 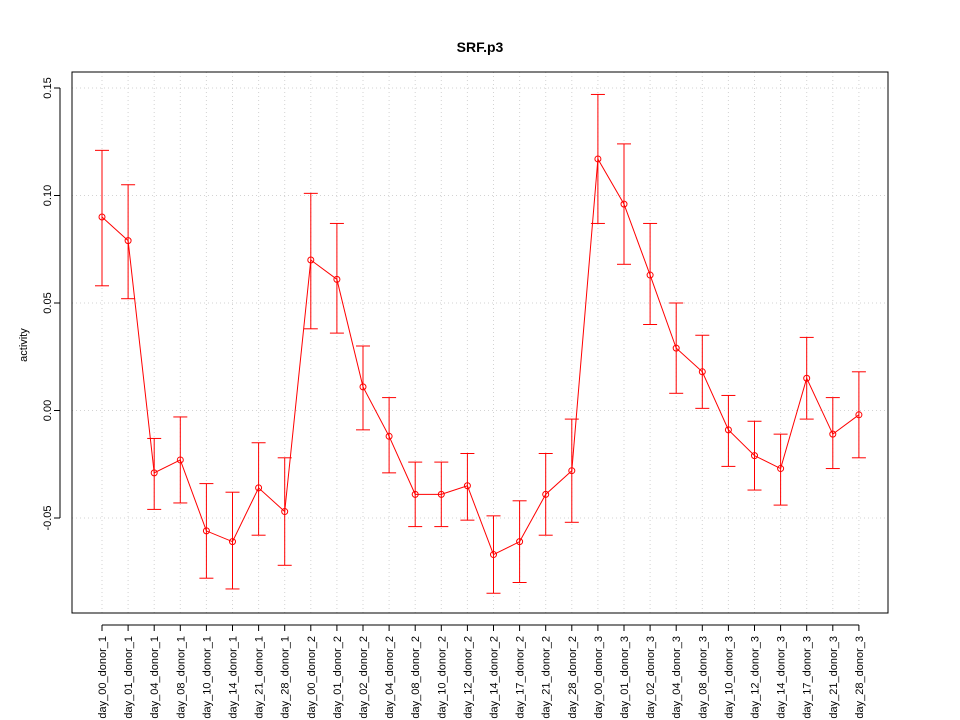 I want to click on x-tick-label: day_14_donor_1, so click(x=234, y=677).